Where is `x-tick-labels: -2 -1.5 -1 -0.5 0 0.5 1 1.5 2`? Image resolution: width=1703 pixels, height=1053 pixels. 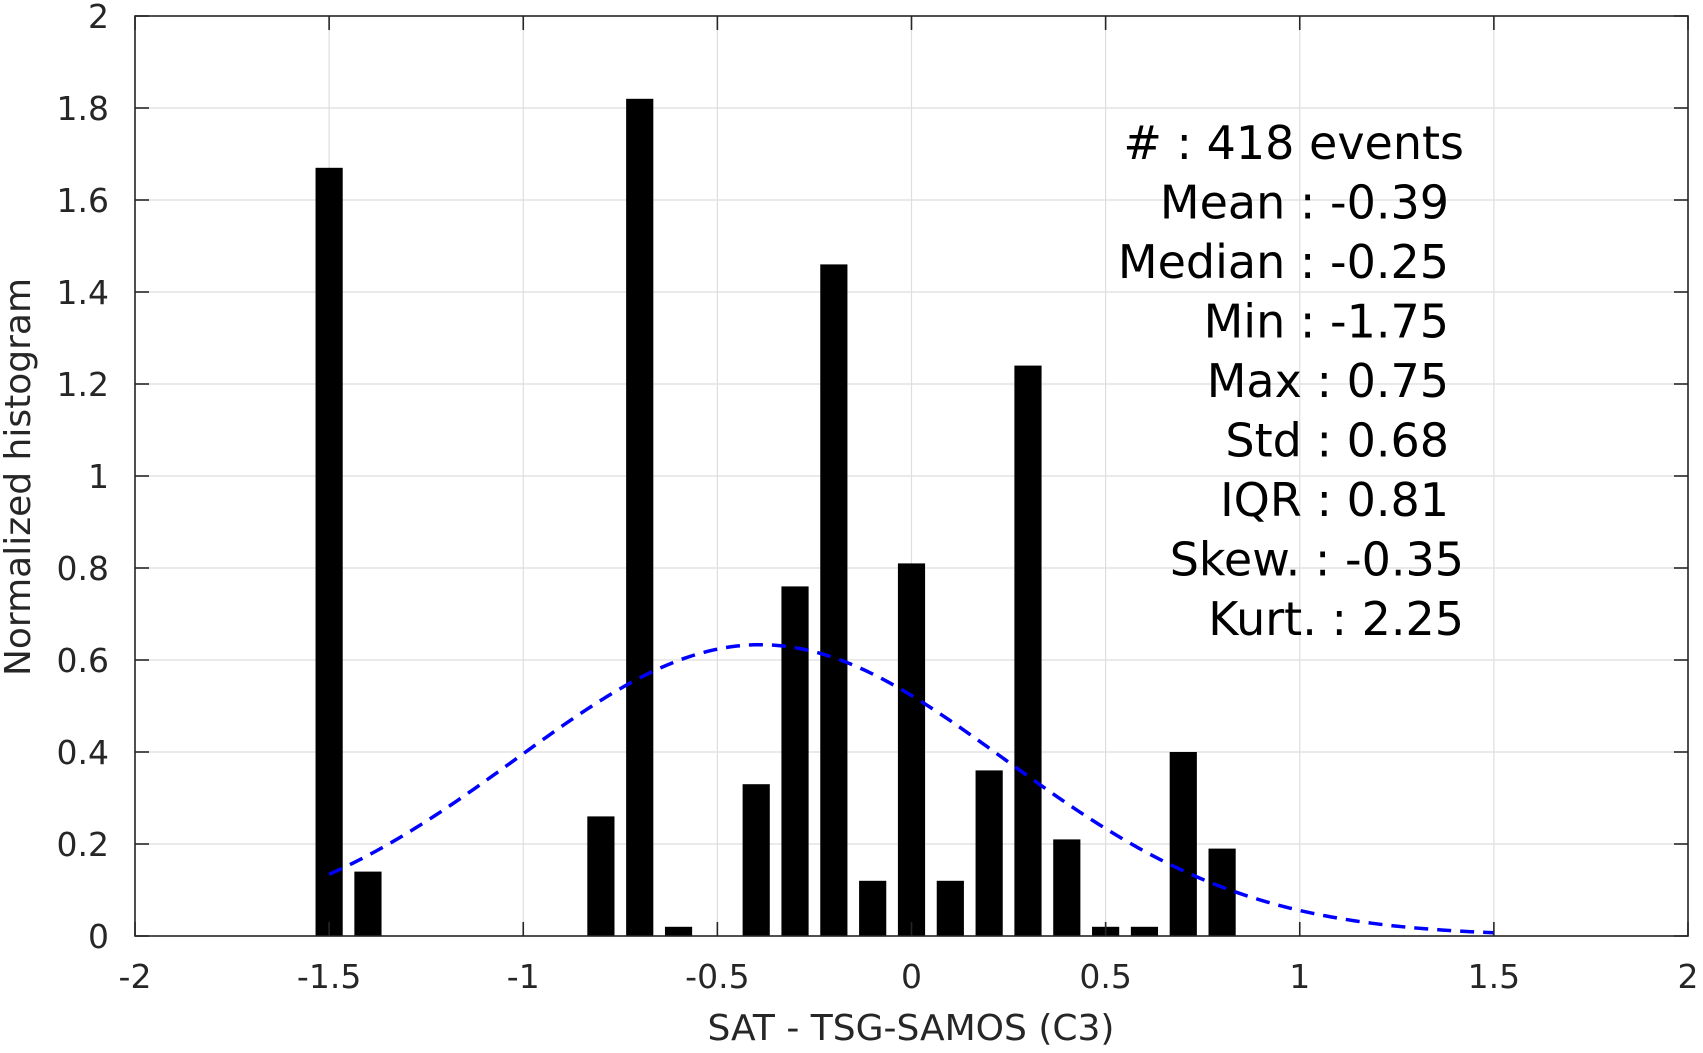
x-tick-labels: -2 -1.5 -1 -0.5 0 0.5 1 1.5 2 is located at coordinates (909, 976).